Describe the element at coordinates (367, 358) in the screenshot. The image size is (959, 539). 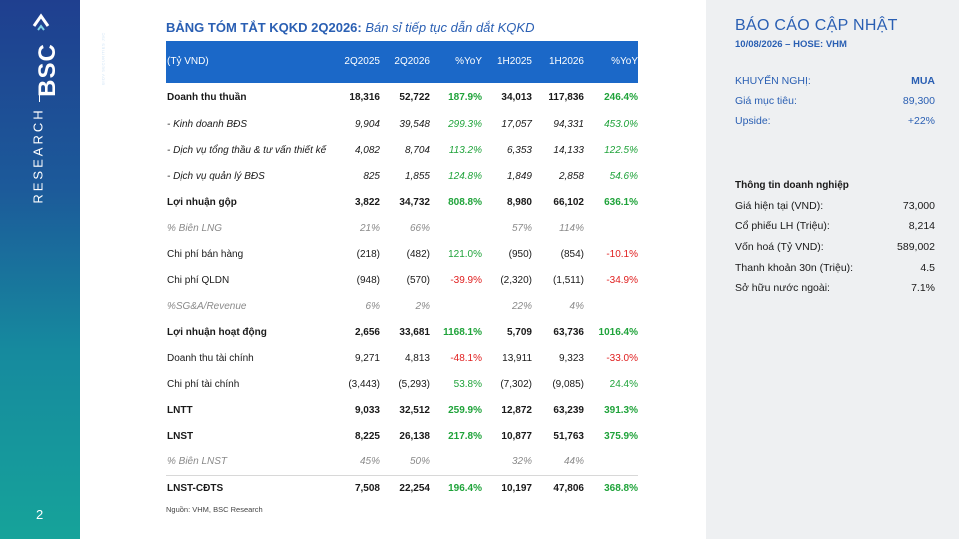
I see `table-cell: 9,271` at that location.